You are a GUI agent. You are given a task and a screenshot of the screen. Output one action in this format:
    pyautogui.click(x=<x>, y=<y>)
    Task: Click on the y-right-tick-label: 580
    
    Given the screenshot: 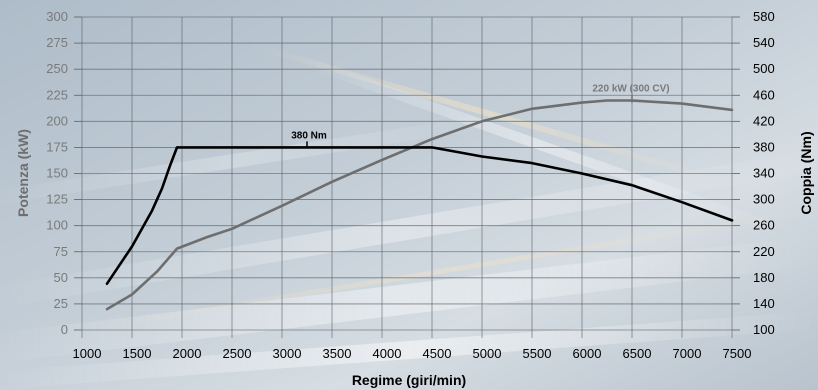 What is the action you would take?
    pyautogui.click(x=764, y=16)
    